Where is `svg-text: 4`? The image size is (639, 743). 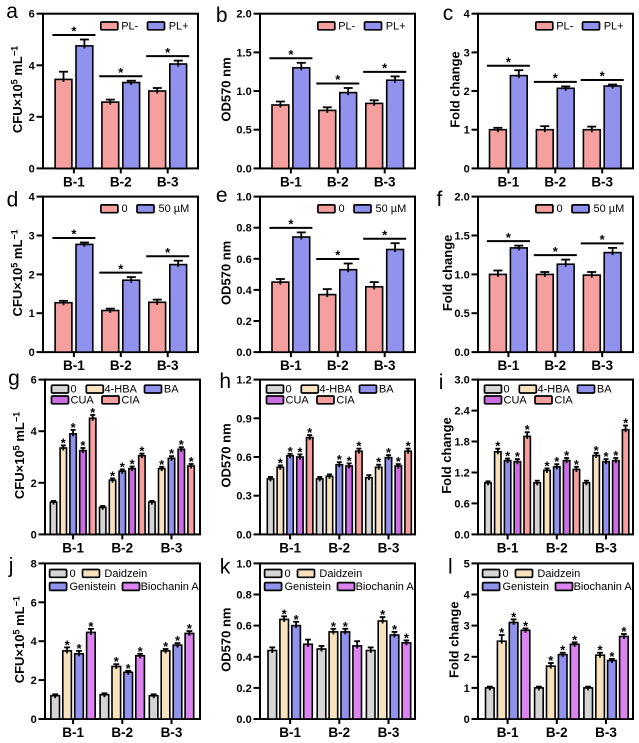
svg-text: 4 is located at coordinates (34, 432).